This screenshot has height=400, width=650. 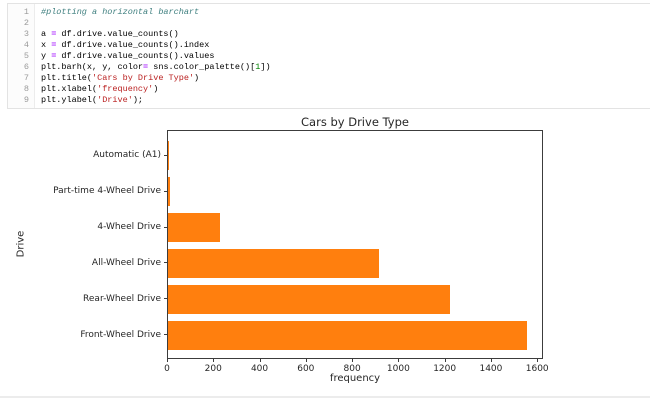 I want to click on y-tick-label: Front-Wheel Drive, so click(x=120, y=334).